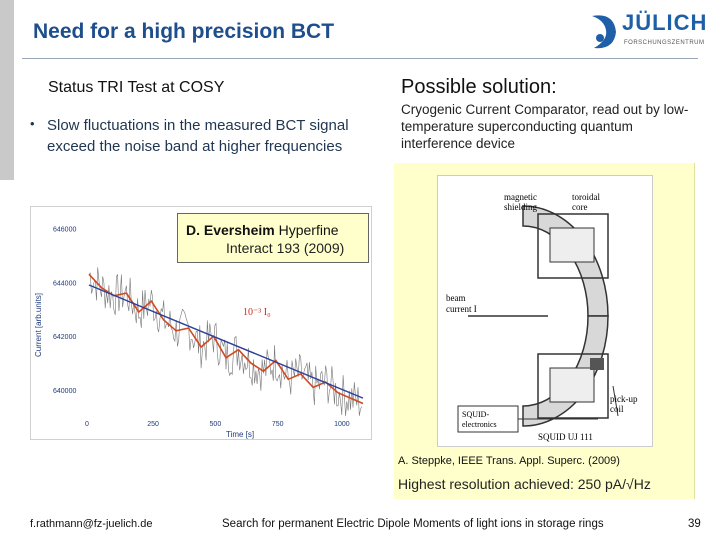 This screenshot has height=540, width=720. Describe the element at coordinates (580, 207) in the screenshot. I see `fig-label-core: core` at that location.